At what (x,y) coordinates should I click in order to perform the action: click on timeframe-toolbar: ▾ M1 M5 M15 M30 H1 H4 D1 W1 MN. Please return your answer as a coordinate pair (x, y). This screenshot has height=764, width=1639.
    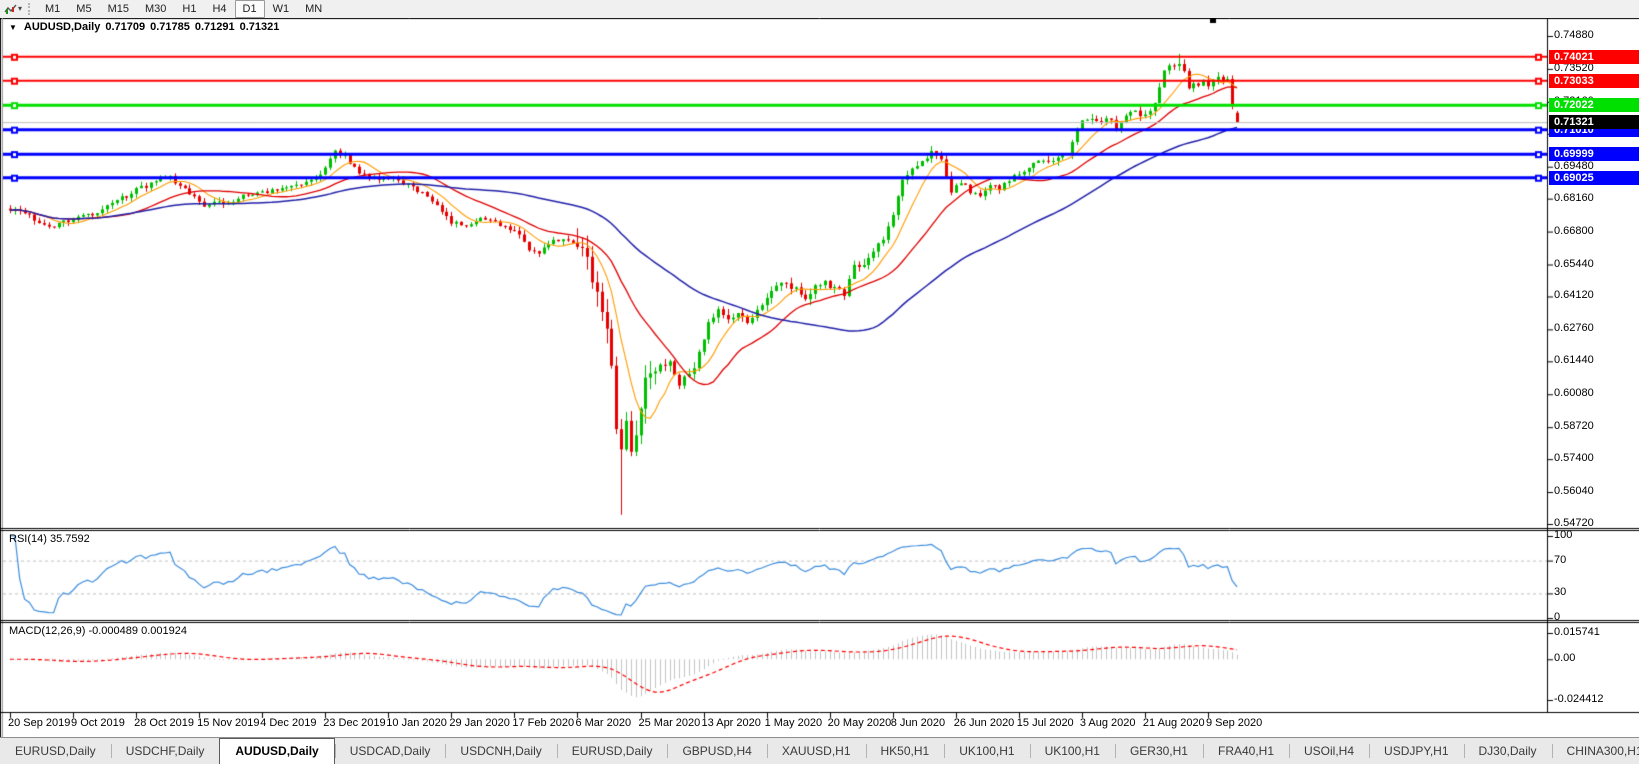
    Looking at the image, I should click on (819, 9).